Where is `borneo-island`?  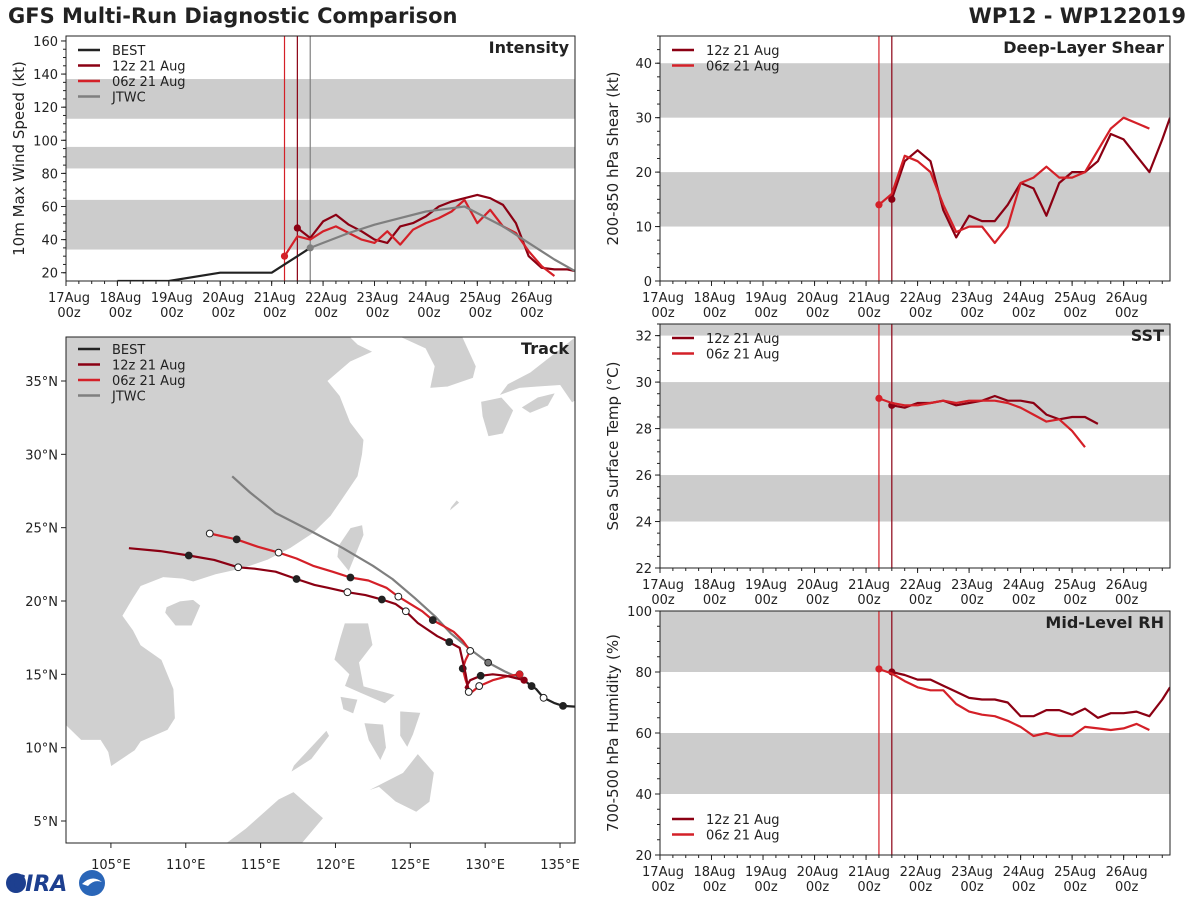 borneo-island is located at coordinates (246, 817).